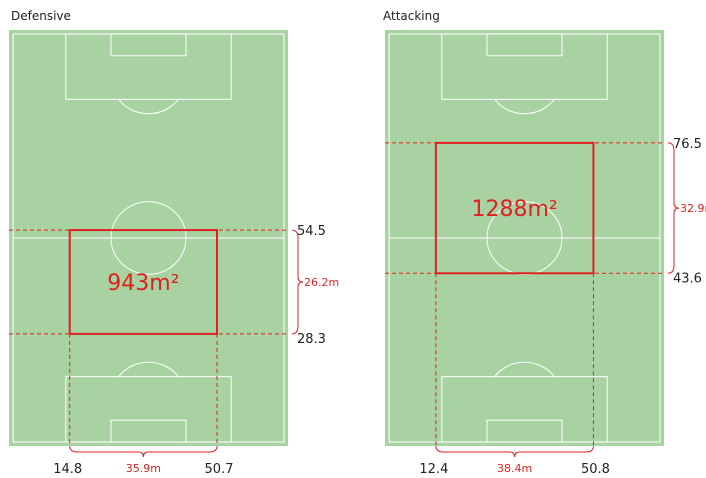 The image size is (706, 478). What do you see at coordinates (321, 282) in the screenshot?
I see `depth-label: 26.2m` at bounding box center [321, 282].